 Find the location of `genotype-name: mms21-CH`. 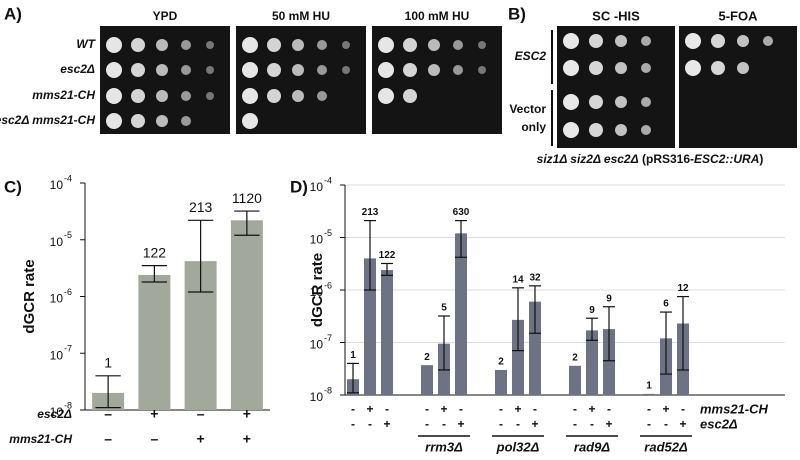

genotype-name: mms21-CH is located at coordinates (734, 408).